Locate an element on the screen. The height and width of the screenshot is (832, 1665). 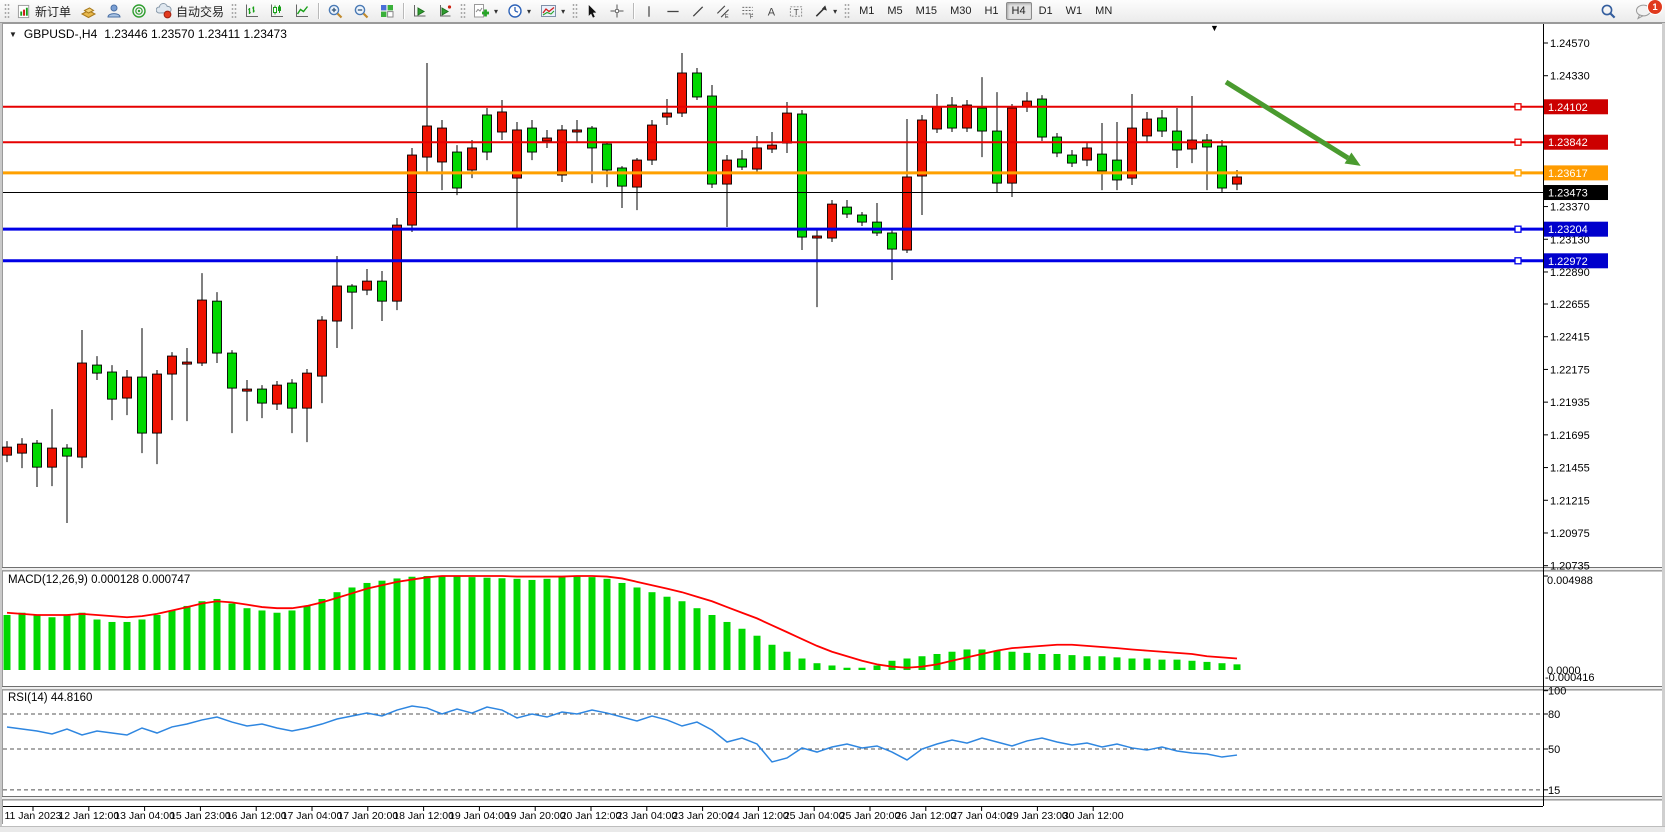
svg-text: T is located at coordinates (796, 11).